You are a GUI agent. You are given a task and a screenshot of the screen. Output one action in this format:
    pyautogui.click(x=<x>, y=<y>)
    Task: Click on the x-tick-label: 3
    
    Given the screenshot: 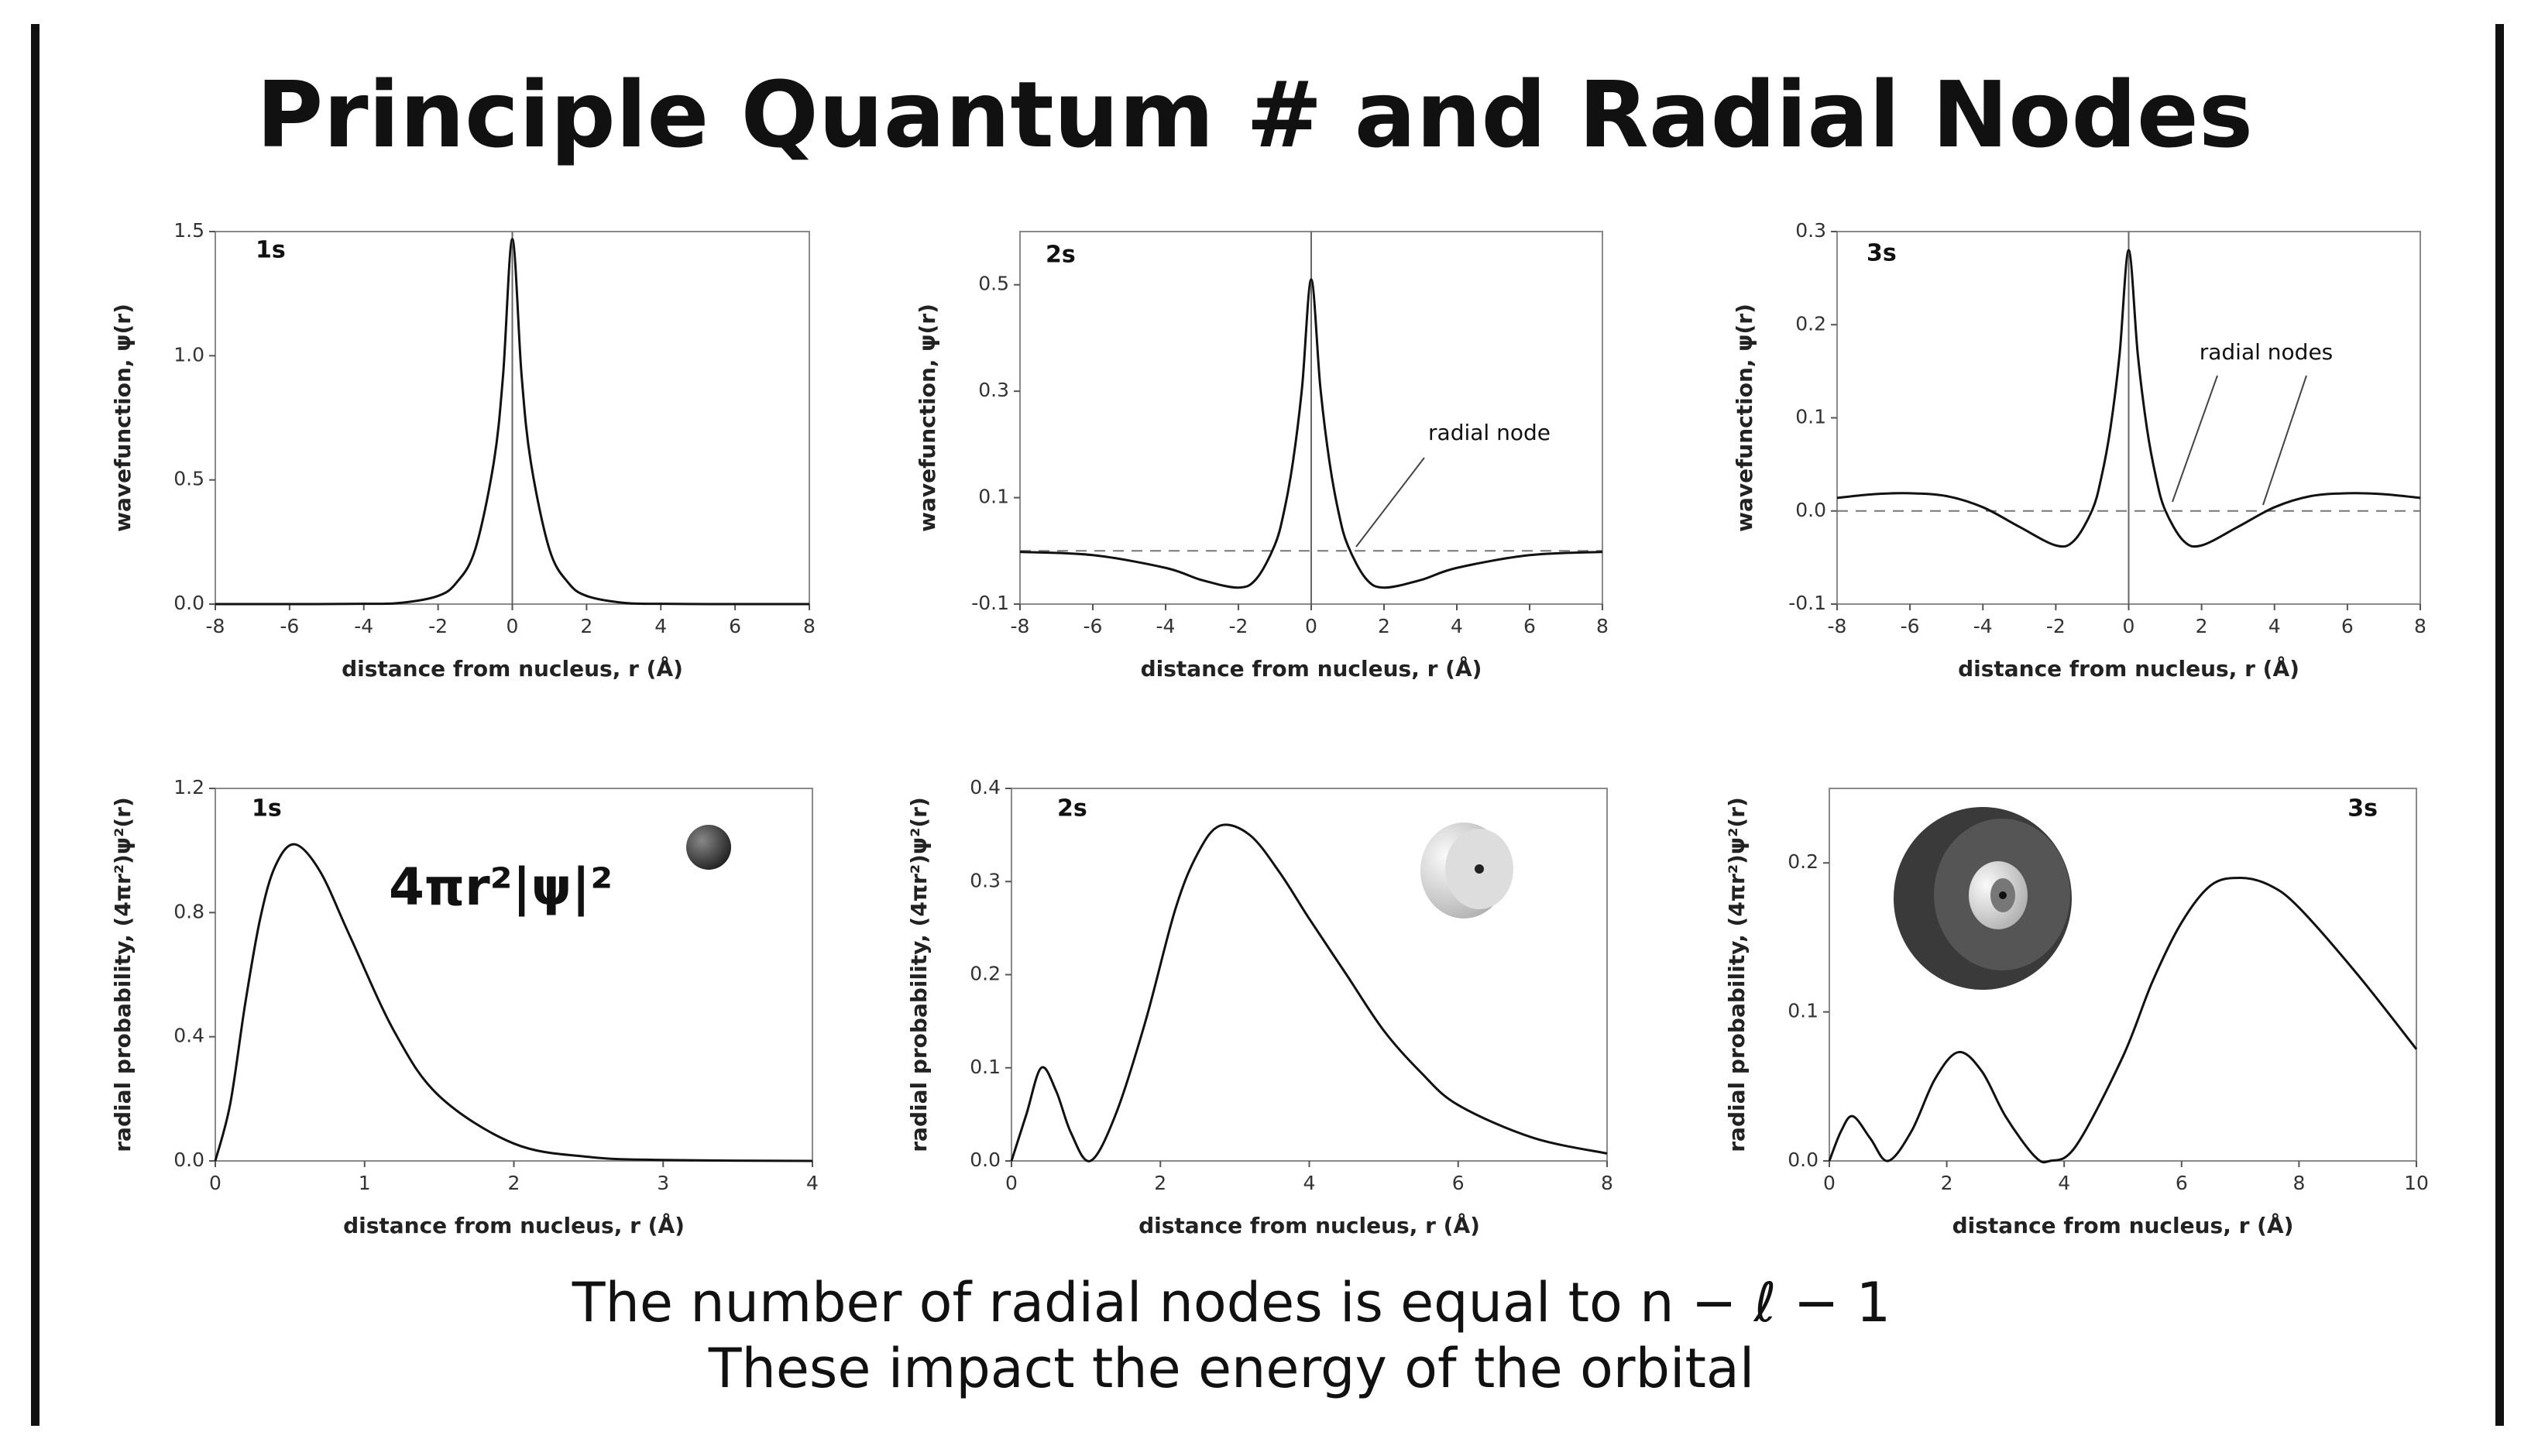 What is the action you would take?
    pyautogui.click(x=663, y=1183)
    